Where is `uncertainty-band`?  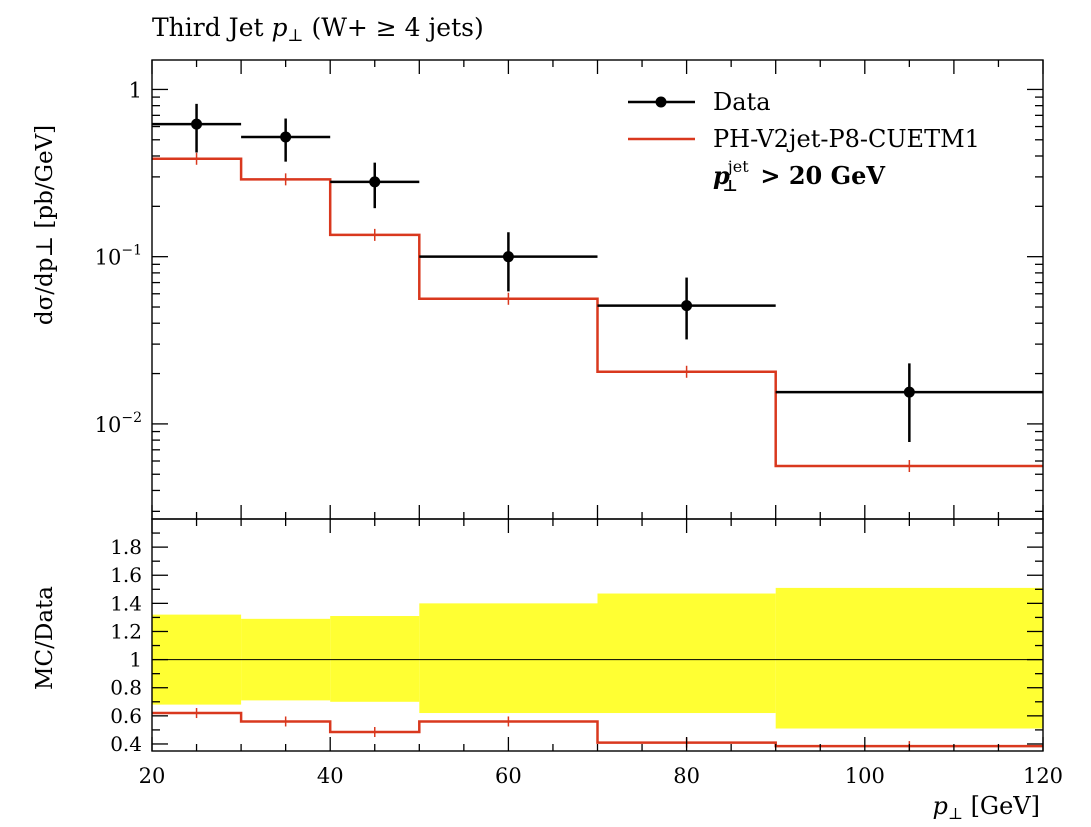 uncertainty-band is located at coordinates (597, 658).